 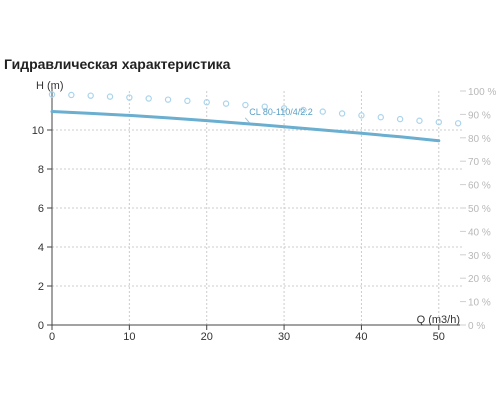 I want to click on y2-tick-label-30: 30 %, so click(x=479, y=256).